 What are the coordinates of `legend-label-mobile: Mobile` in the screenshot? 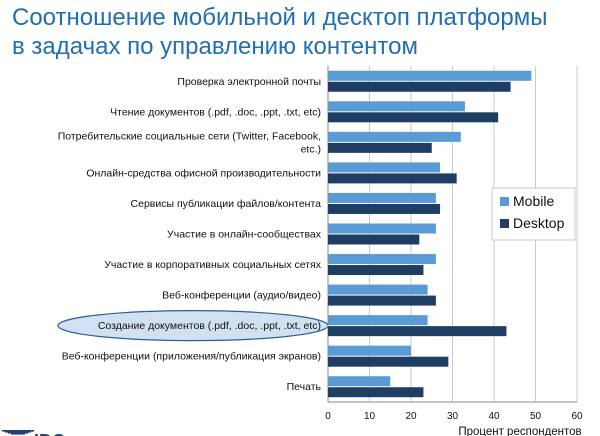 It's located at (533, 201).